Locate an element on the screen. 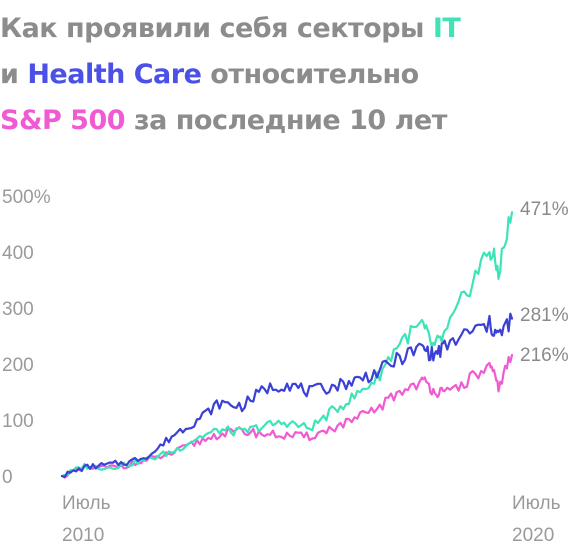 This screenshot has width=580, height=550. title-part2: и is located at coordinates (14, 74).